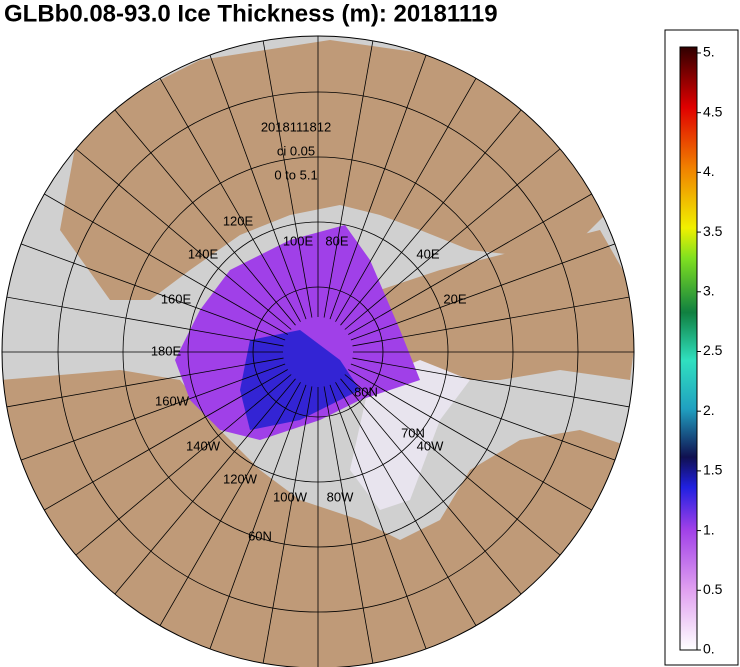 The height and width of the screenshot is (667, 740). Describe the element at coordinates (709, 529) in the screenshot. I see `tick-label: 1.` at that location.